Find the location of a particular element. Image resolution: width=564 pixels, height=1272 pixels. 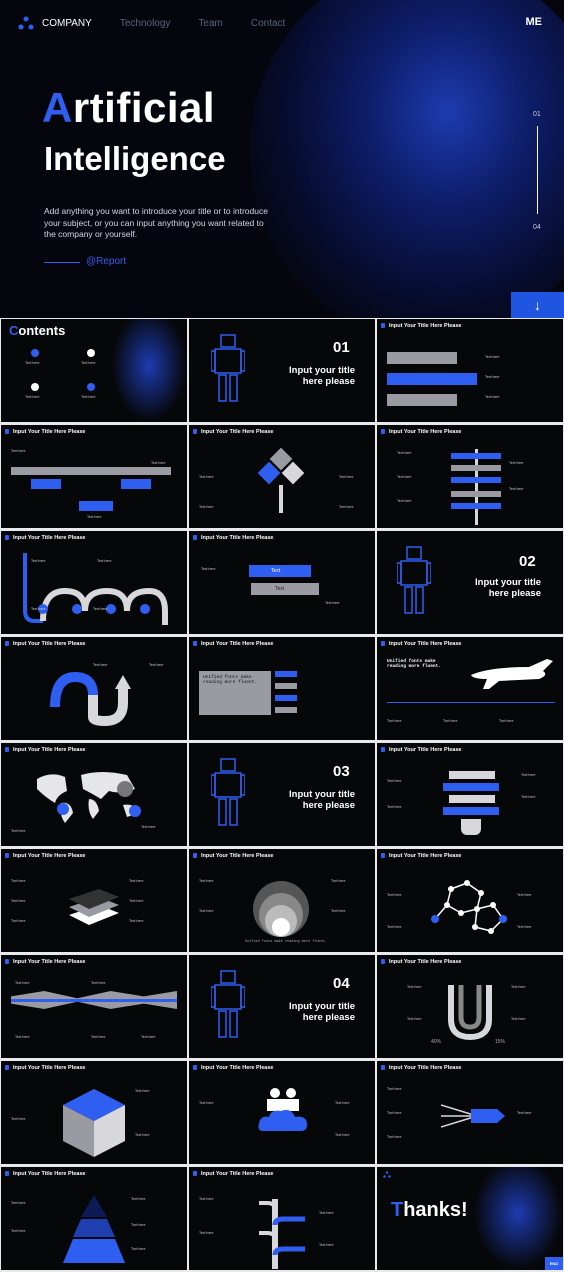

nav-me: ME is located at coordinates (534, 22).